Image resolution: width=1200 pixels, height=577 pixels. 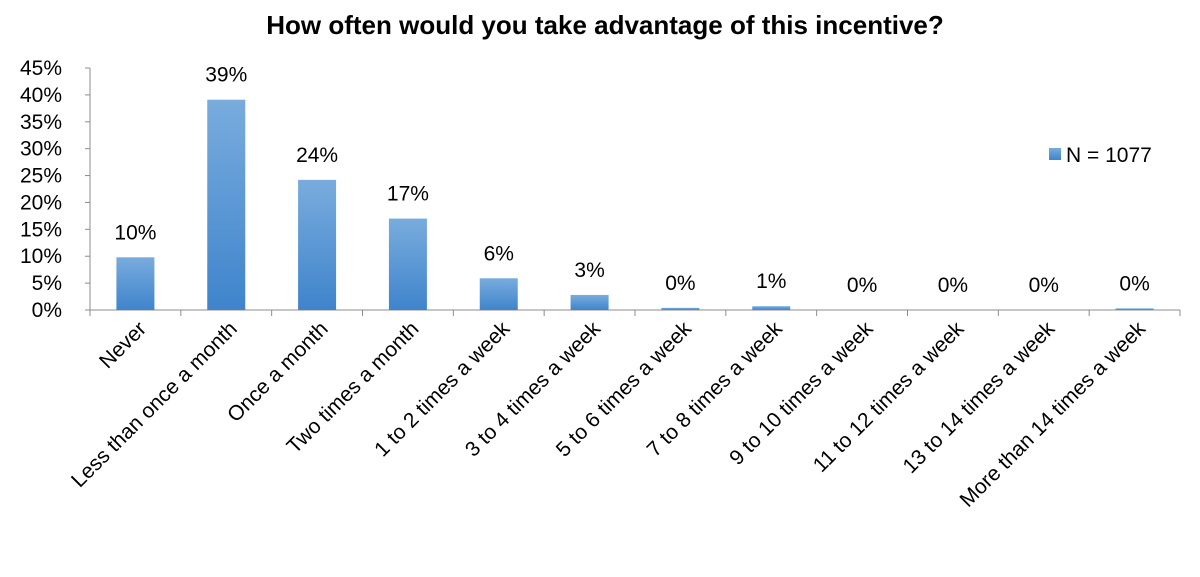 What do you see at coordinates (408, 194) in the screenshot?
I see `data-label: 17%` at bounding box center [408, 194].